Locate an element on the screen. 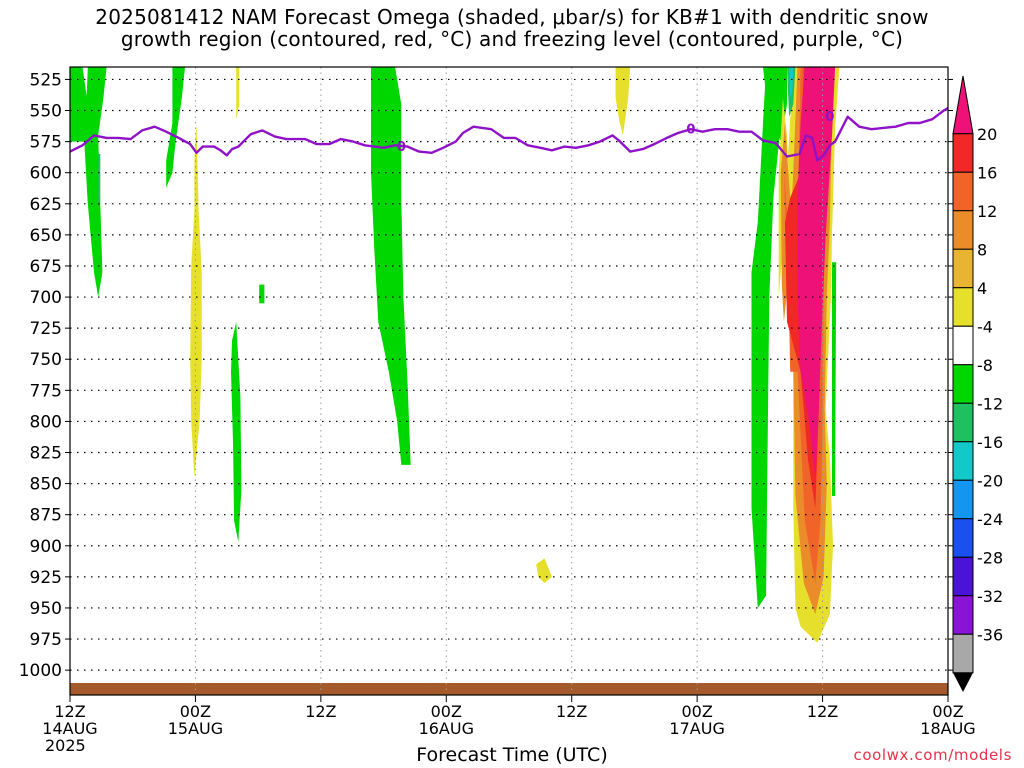 This screenshot has width=1024, height=768. x-tick-label: 17AUG is located at coordinates (696, 728).